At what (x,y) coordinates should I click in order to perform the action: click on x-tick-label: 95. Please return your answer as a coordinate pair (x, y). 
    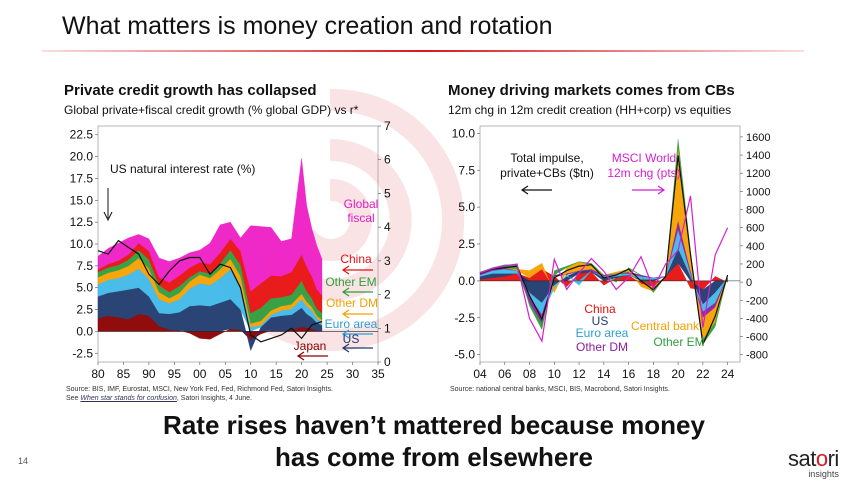
    Looking at the image, I should click on (175, 374).